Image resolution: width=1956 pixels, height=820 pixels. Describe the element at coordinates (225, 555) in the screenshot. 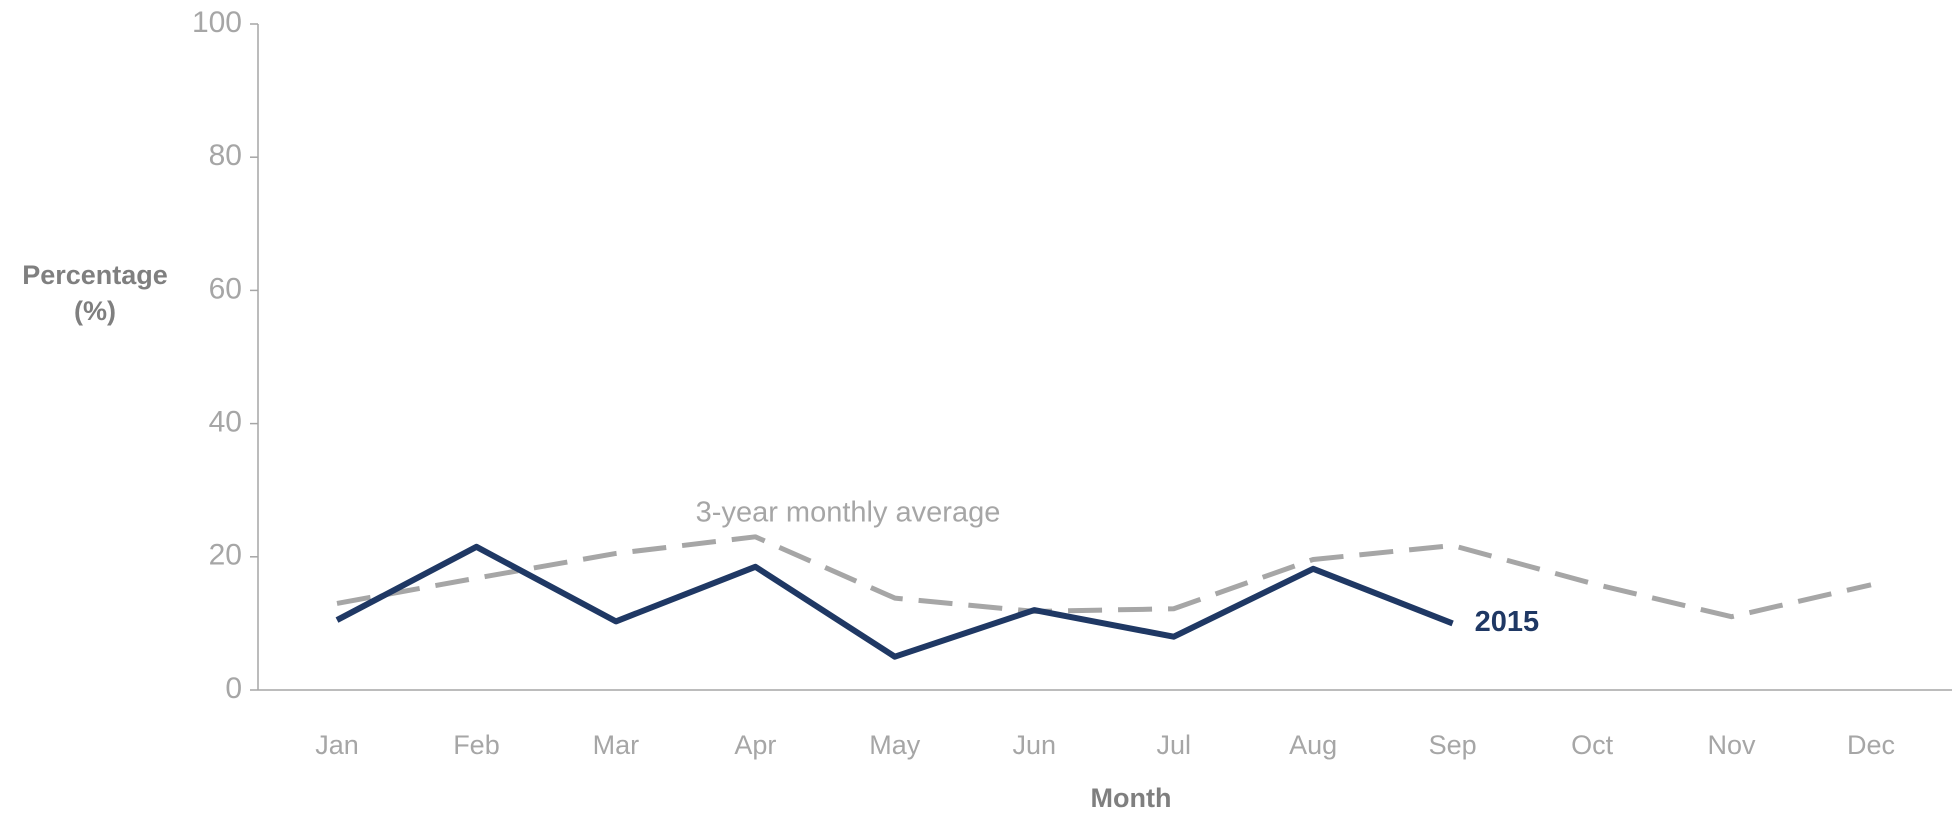

I see `y-tick-label: 20` at that location.